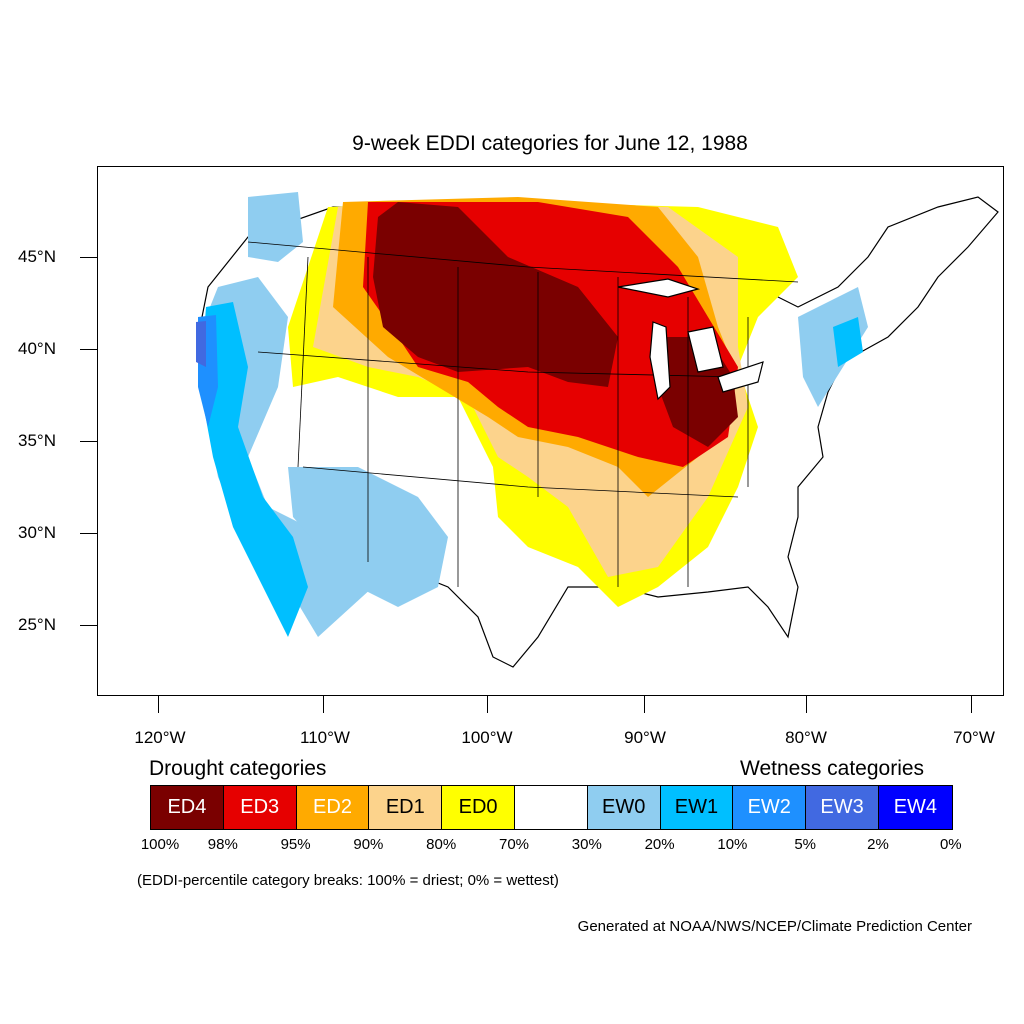 The height and width of the screenshot is (1024, 1024). What do you see at coordinates (805, 844) in the screenshot?
I see `legend-break-label: 5%` at bounding box center [805, 844].